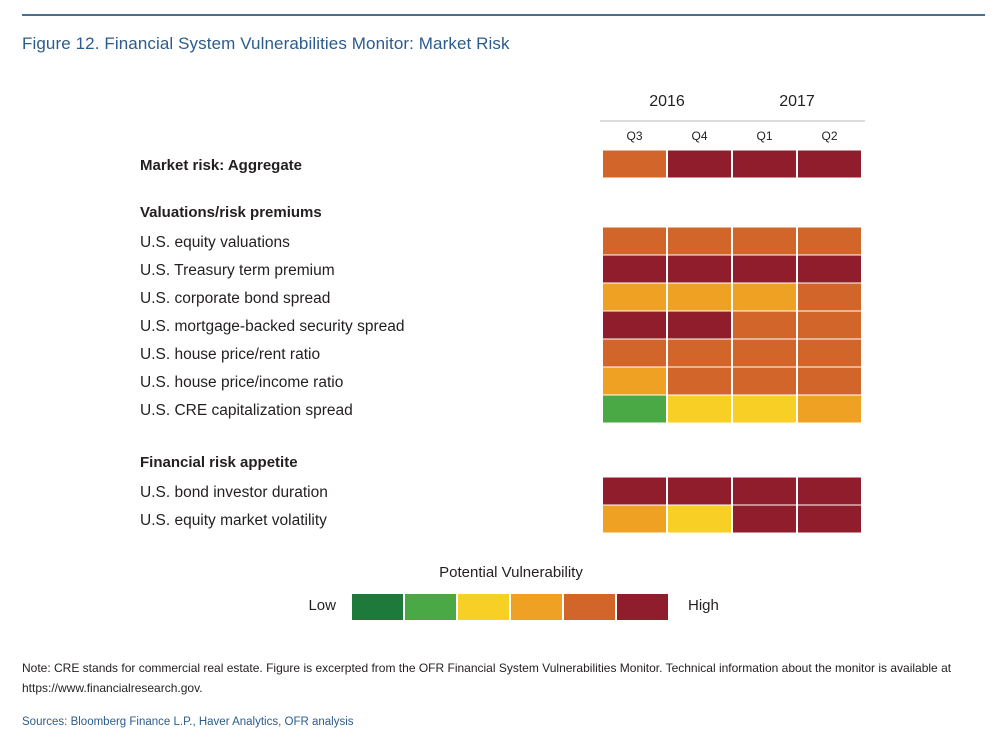 The width and height of the screenshot is (1000, 752). I want to click on quarter-label: Q3, so click(634, 136).